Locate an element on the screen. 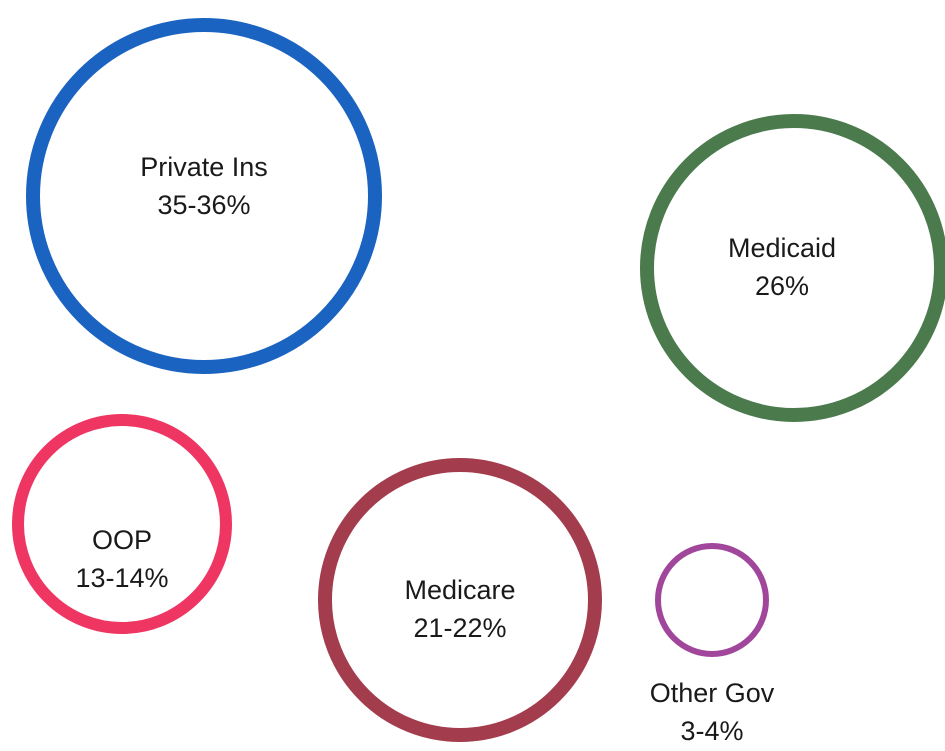 The width and height of the screenshot is (945, 751). medicaid-label: Medicaid 26% is located at coordinates (782, 267).